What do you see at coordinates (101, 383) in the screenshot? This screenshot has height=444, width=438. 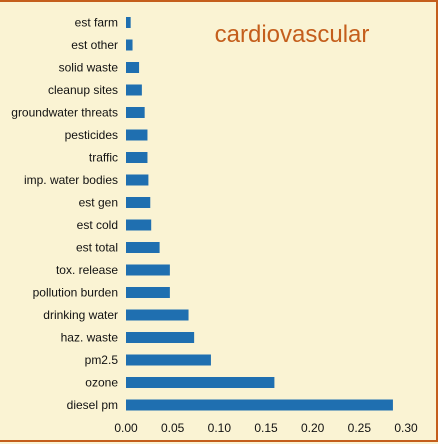 I see `category-label-16: ozone` at bounding box center [101, 383].